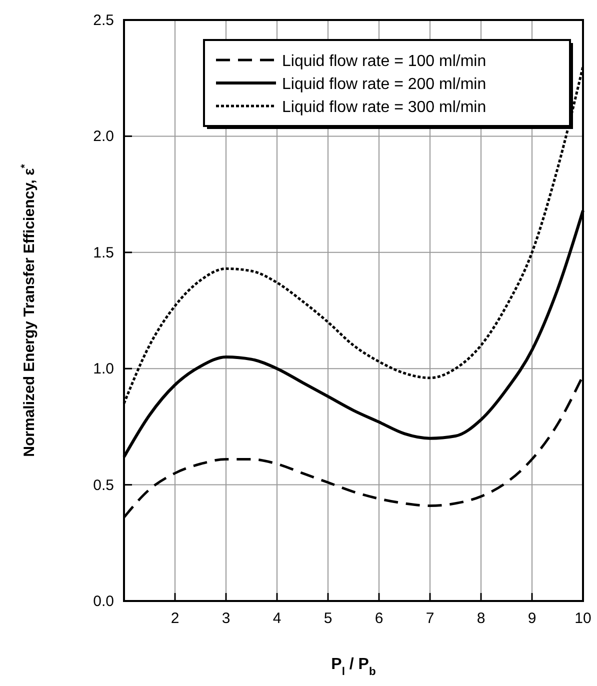 The width and height of the screenshot is (597, 686). What do you see at coordinates (103, 601) in the screenshot?
I see `y-tick-label: 0.0` at bounding box center [103, 601].